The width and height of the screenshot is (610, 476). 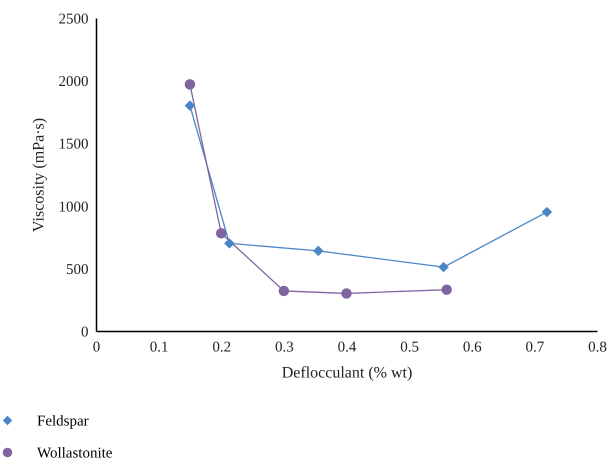 I want to click on x-tick-label: 0.8, so click(x=597, y=348).